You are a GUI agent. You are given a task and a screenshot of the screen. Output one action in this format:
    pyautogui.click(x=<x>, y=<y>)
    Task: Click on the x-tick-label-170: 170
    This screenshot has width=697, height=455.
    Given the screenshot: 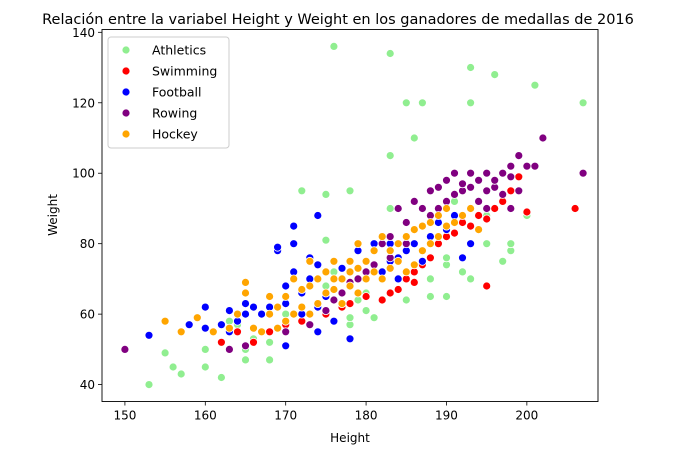 What is the action you would take?
    pyautogui.click(x=285, y=416)
    